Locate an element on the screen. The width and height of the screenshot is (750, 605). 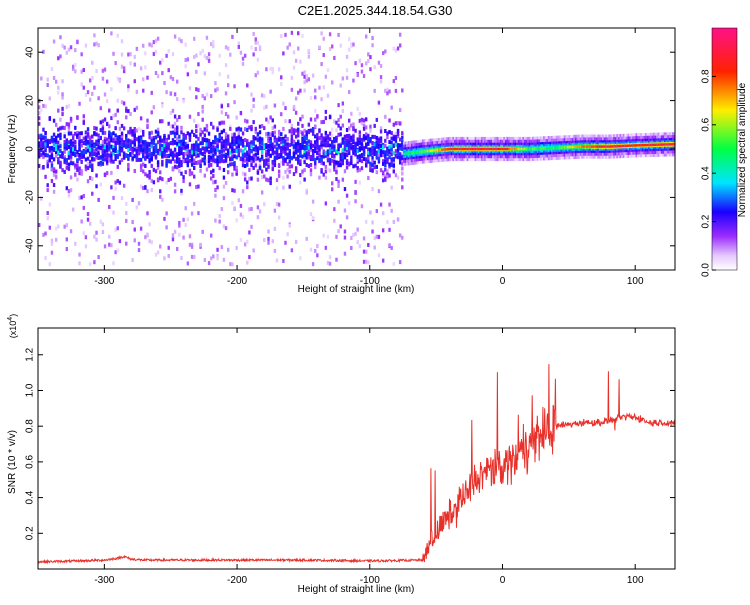
colorbar-label: Normalized spectral amplitude is located at coordinates (742, 149).